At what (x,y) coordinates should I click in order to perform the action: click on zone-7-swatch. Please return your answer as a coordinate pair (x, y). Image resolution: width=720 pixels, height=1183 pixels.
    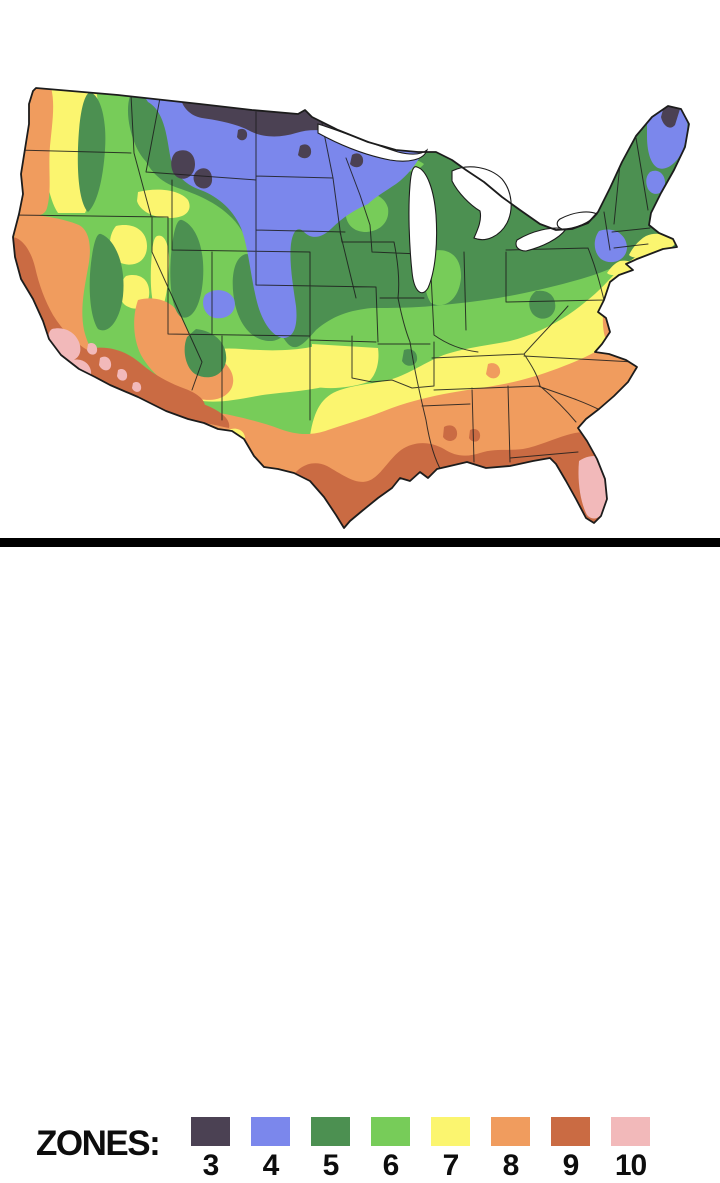
    Looking at the image, I should click on (450, 1131).